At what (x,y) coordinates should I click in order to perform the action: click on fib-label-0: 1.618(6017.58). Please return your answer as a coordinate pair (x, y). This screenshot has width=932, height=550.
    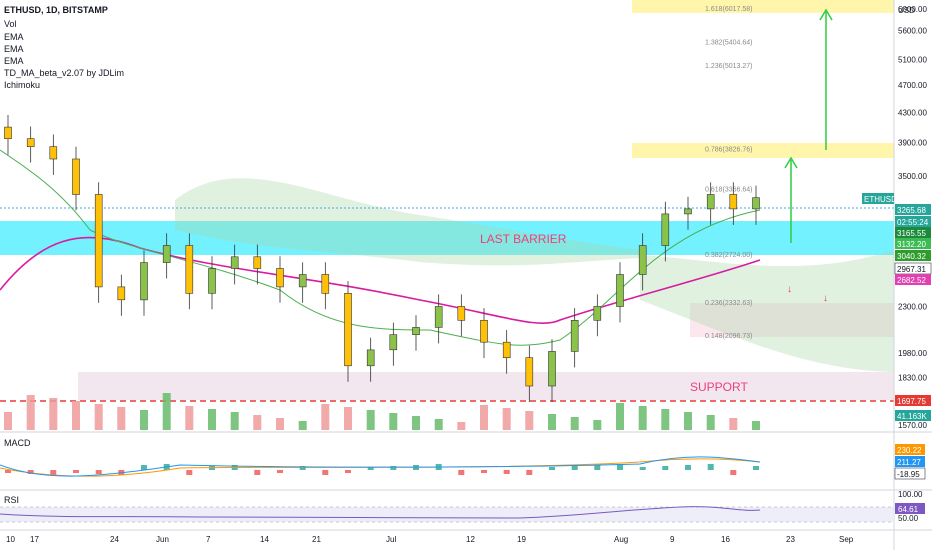
    Looking at the image, I should click on (728, 9).